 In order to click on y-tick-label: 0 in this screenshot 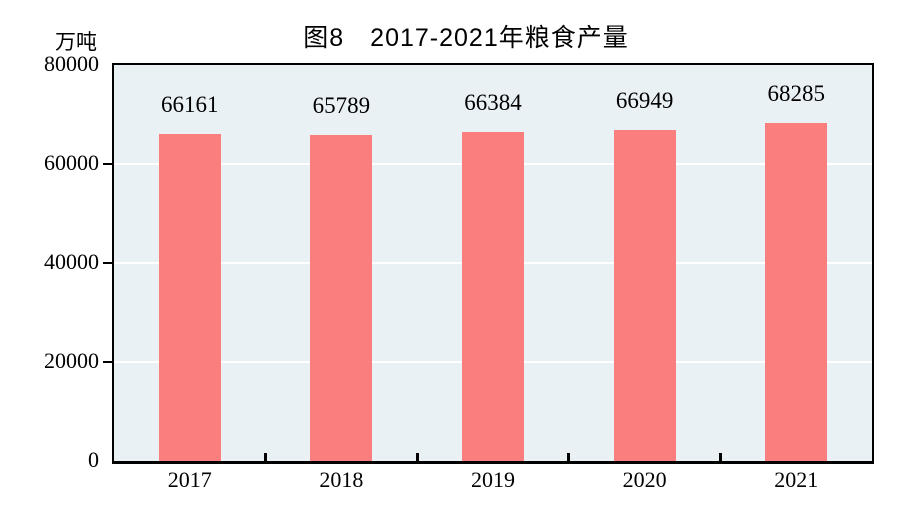, I will do `click(93, 459)`.